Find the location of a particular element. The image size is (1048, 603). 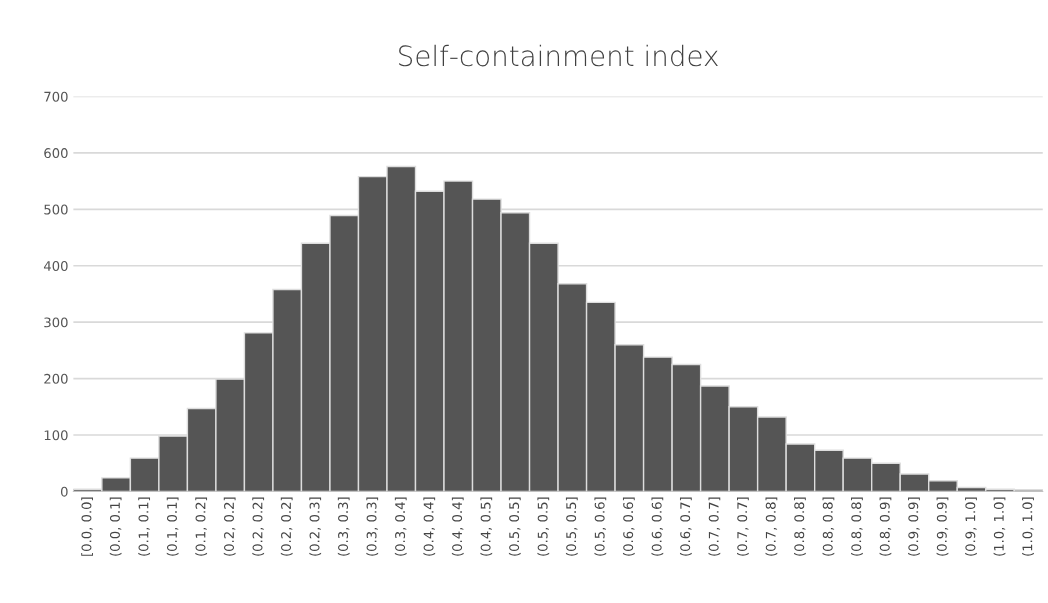

x-tick-label: (0.5, 0.6] is located at coordinates (600, 526).